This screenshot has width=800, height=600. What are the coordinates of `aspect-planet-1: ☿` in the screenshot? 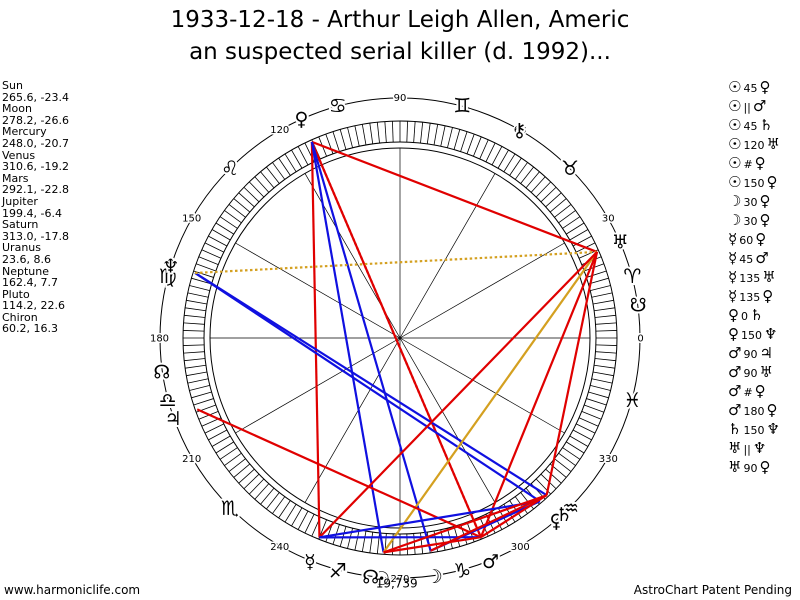 It's located at (733, 258).